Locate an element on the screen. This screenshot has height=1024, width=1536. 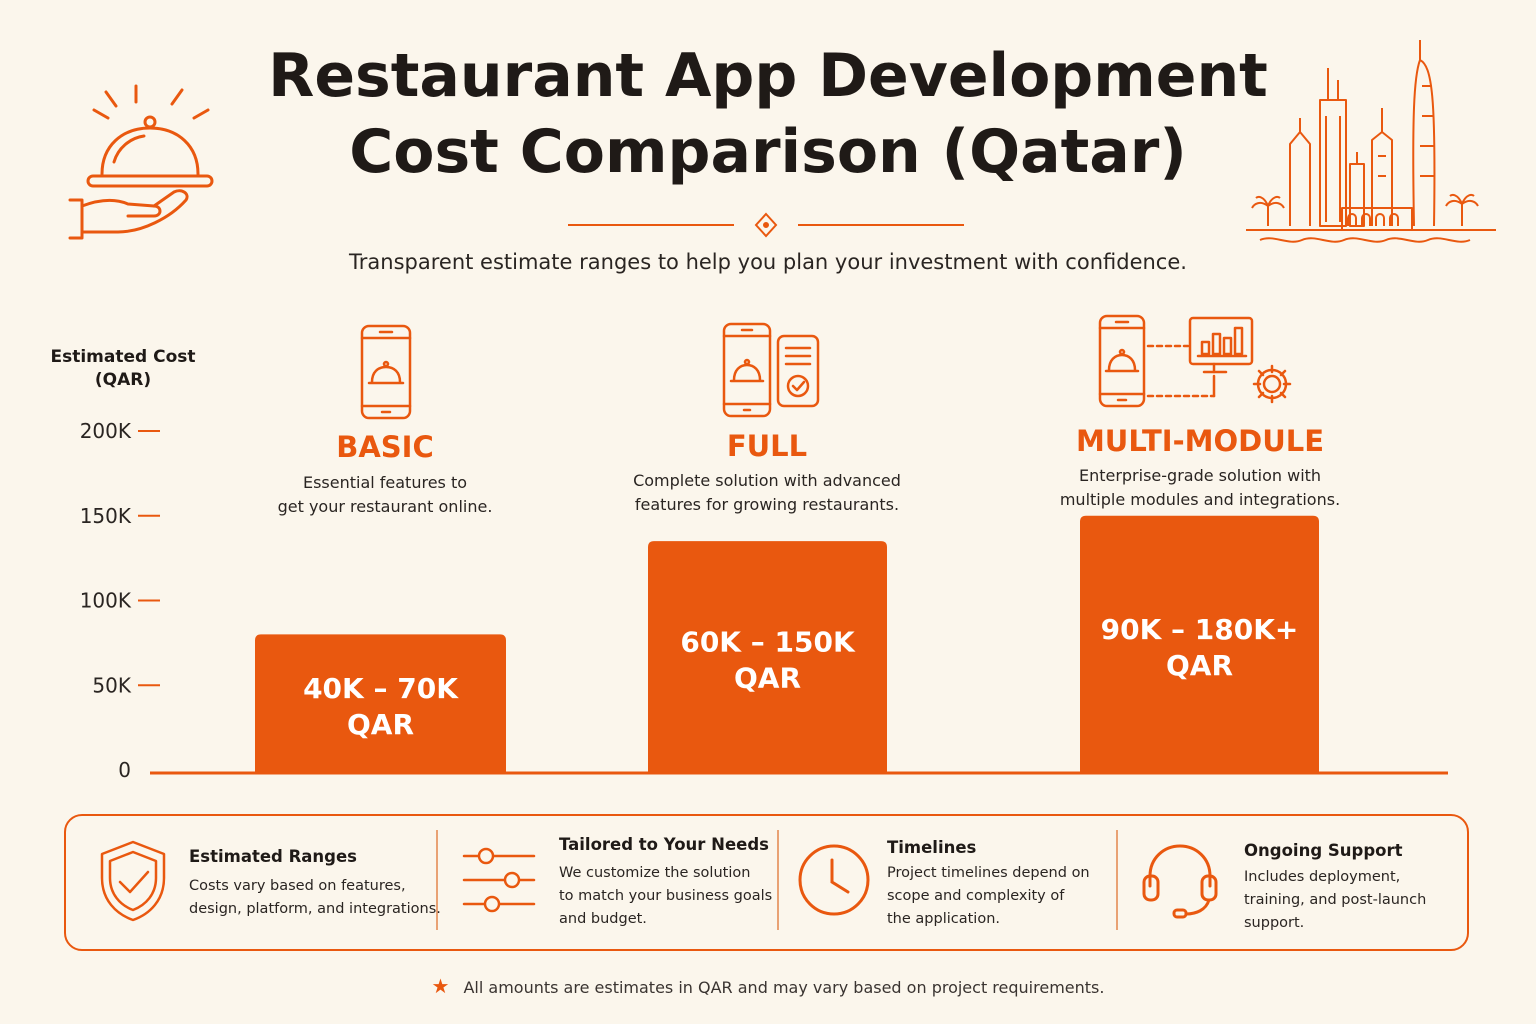
cloche-on-hand-icon is located at coordinates (141, 162).